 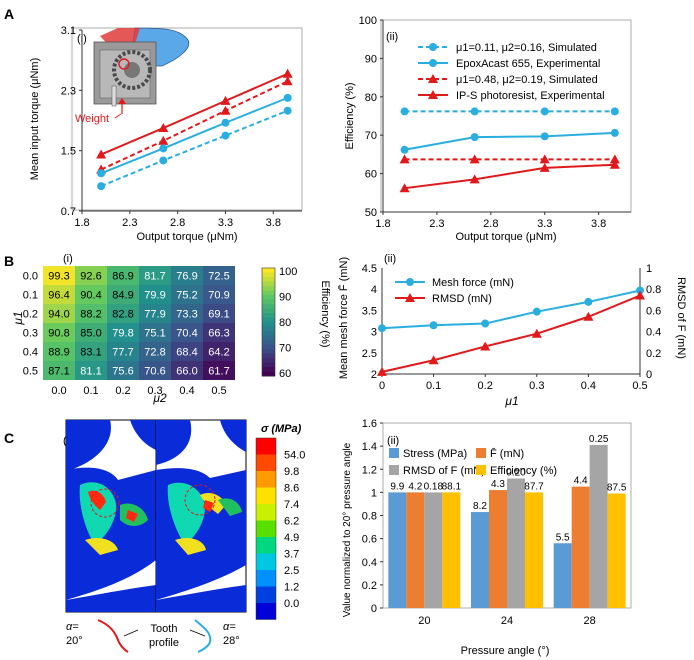 What do you see at coordinates (374, 609) in the screenshot?
I see `chart-c-ii-ytick-label: 0` at bounding box center [374, 609].